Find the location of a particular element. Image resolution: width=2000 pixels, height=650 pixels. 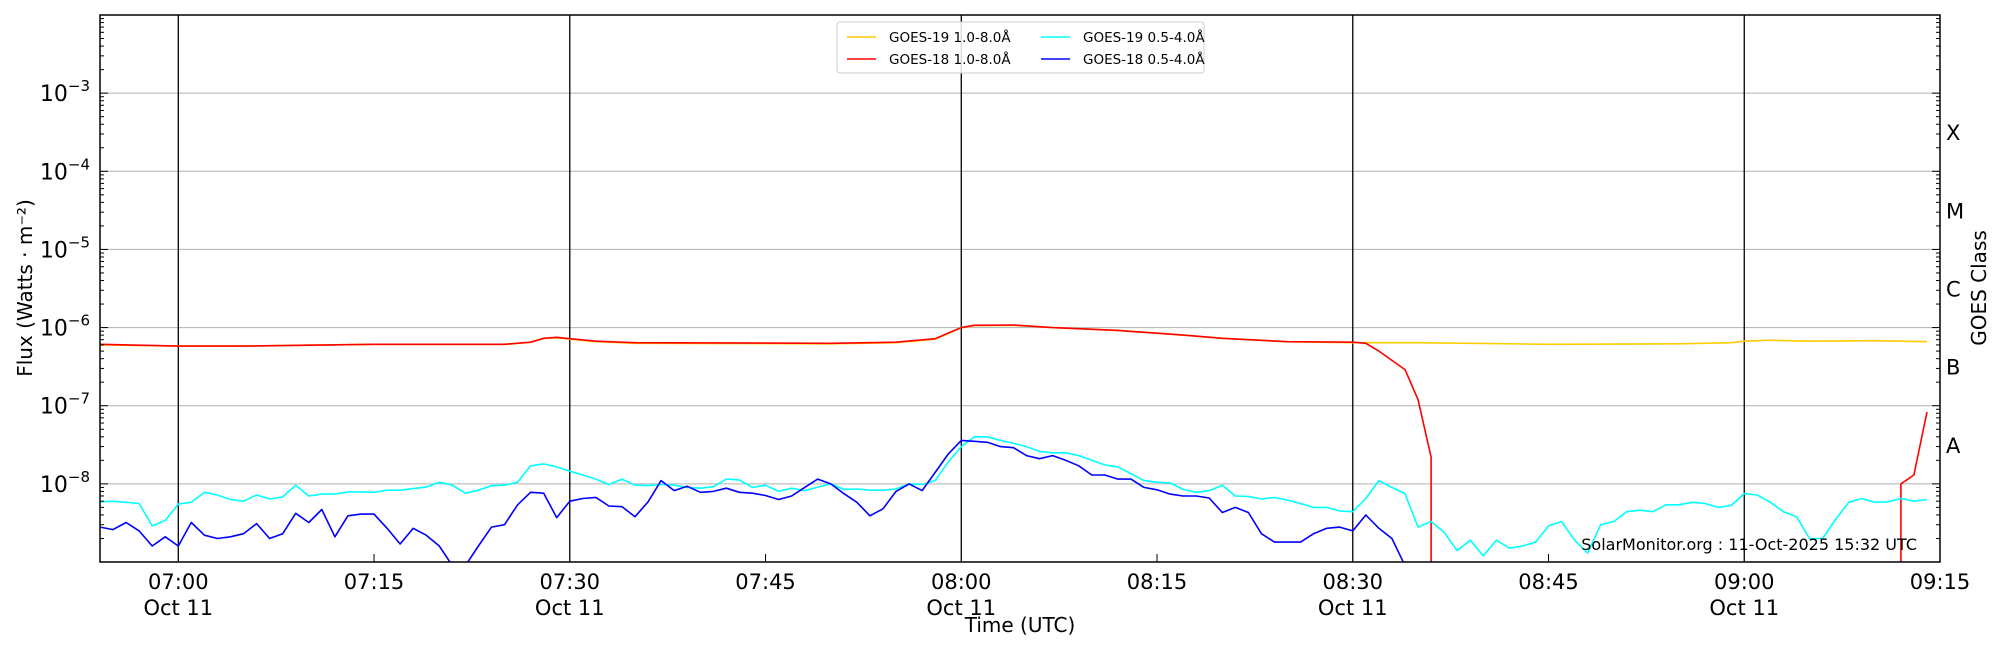

x-tick-label: 08:00 is located at coordinates (961, 582).